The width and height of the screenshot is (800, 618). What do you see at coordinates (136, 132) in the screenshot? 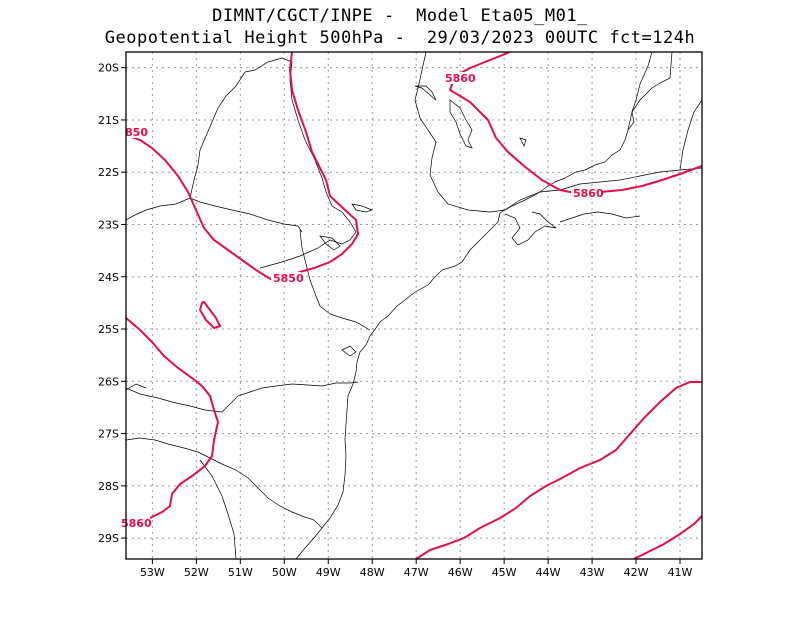
I see `contour-label: 850` at bounding box center [136, 132].